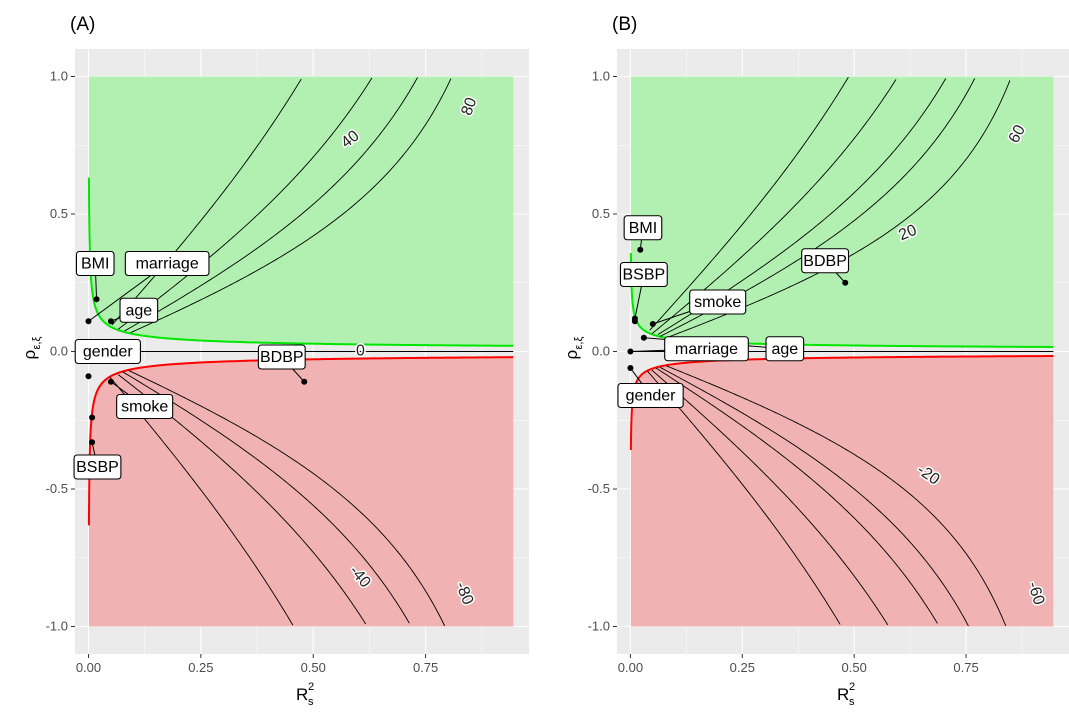 The image size is (1069, 726). Describe the element at coordinates (624, 24) in the screenshot. I see `panel-tag: (B)` at that location.